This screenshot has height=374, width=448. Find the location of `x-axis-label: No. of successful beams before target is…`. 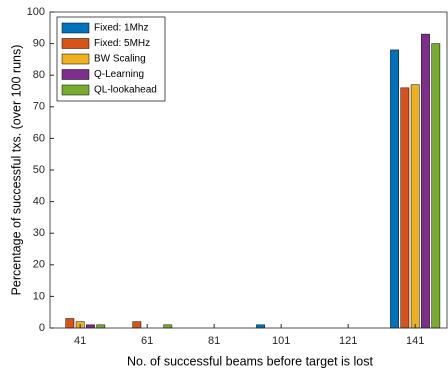

x-axis-label: No. of successful beams before target is… is located at coordinates (250, 361).